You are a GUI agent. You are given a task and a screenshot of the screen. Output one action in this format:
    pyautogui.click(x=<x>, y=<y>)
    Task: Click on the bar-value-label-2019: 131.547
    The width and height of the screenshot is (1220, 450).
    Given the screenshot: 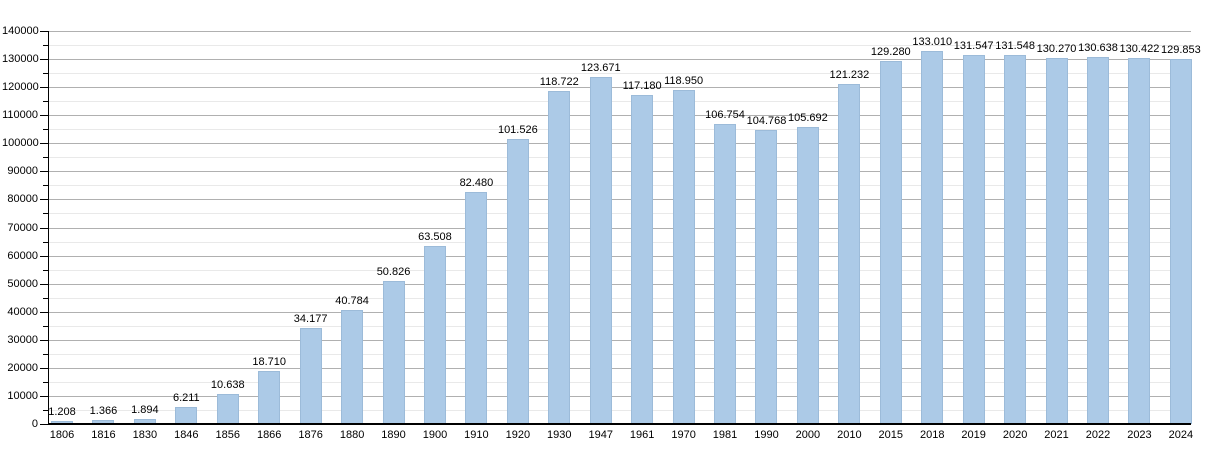 What is the action you would take?
    pyautogui.click(x=973, y=45)
    